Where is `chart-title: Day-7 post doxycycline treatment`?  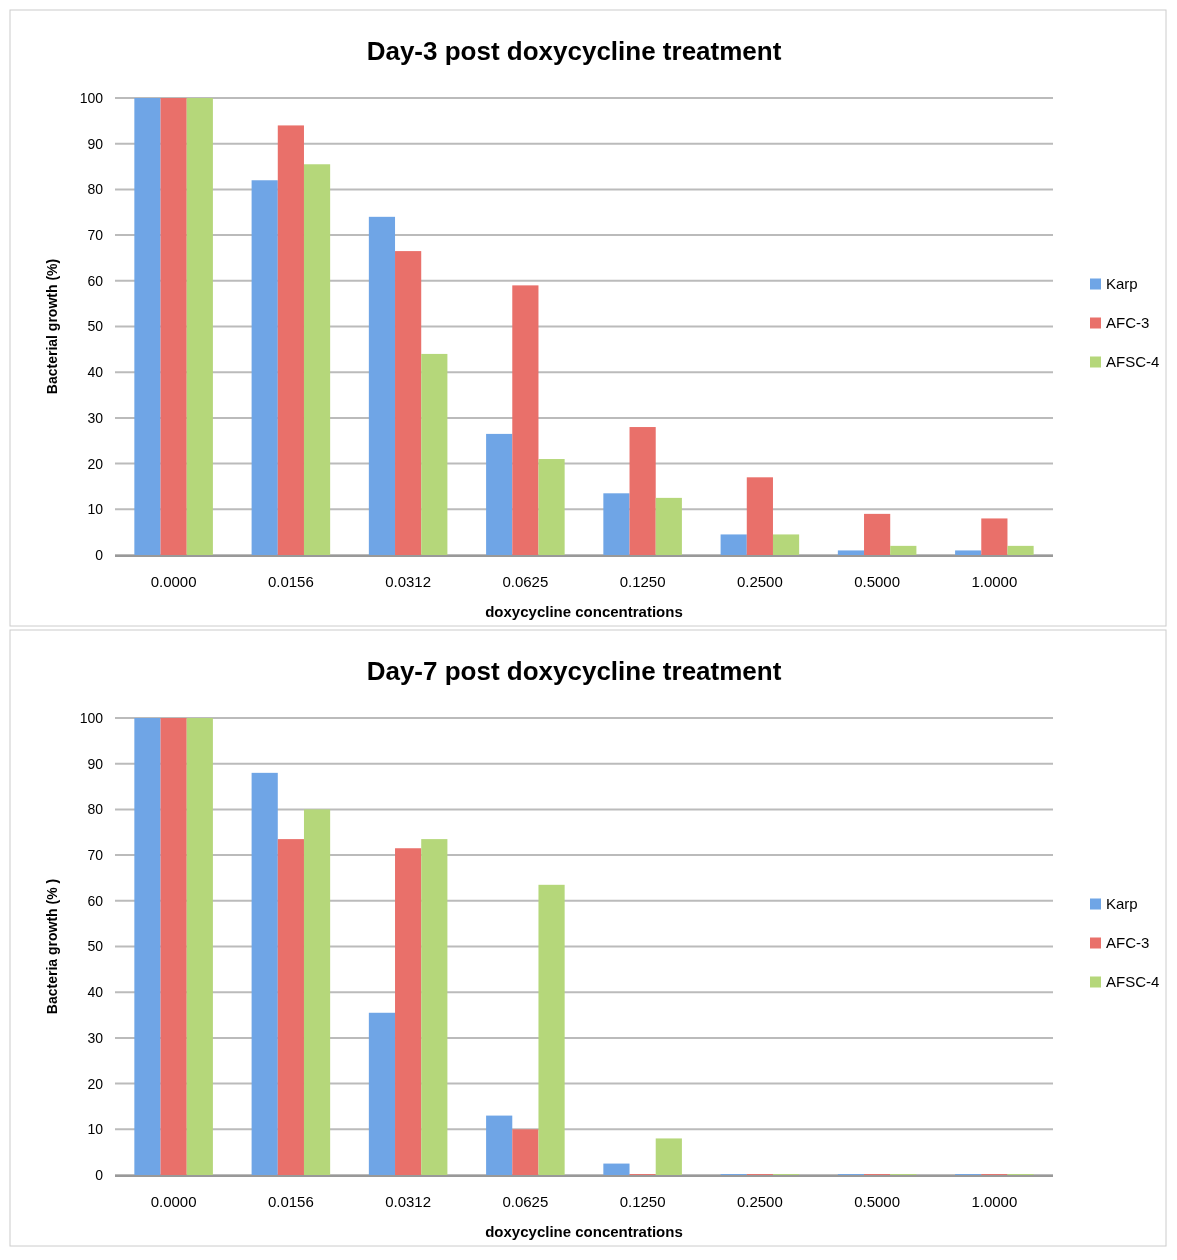 chart-title: Day-7 post doxycycline treatment is located at coordinates (574, 671).